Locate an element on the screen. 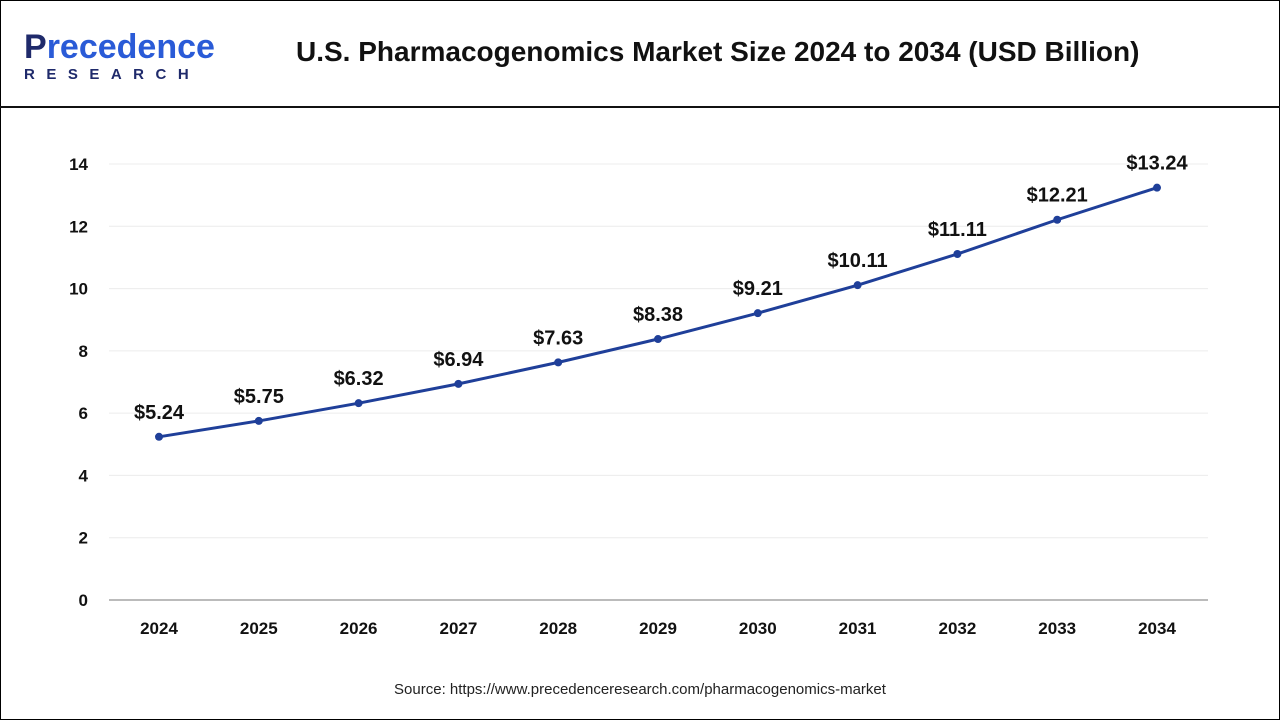 The image size is (1280, 720). data-label: $9.21 is located at coordinates (758, 289).